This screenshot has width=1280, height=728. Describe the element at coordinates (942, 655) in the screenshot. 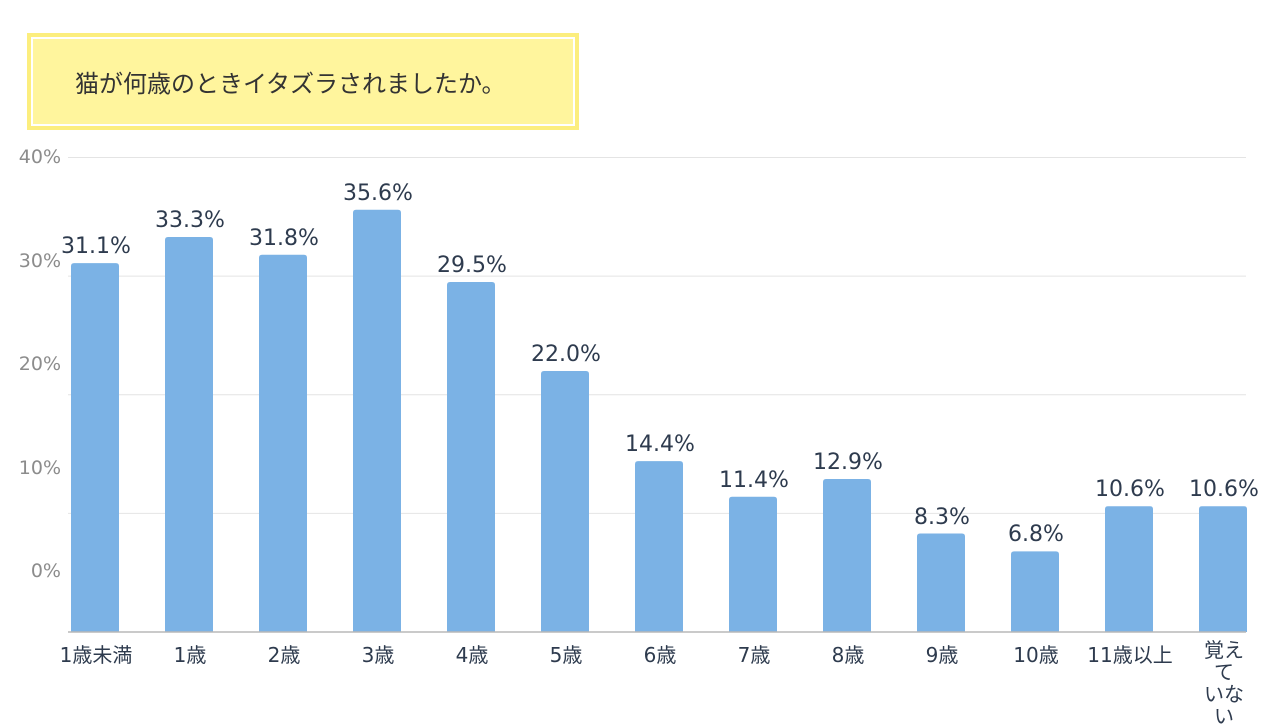

I see `x-tick-label: 9歳` at that location.